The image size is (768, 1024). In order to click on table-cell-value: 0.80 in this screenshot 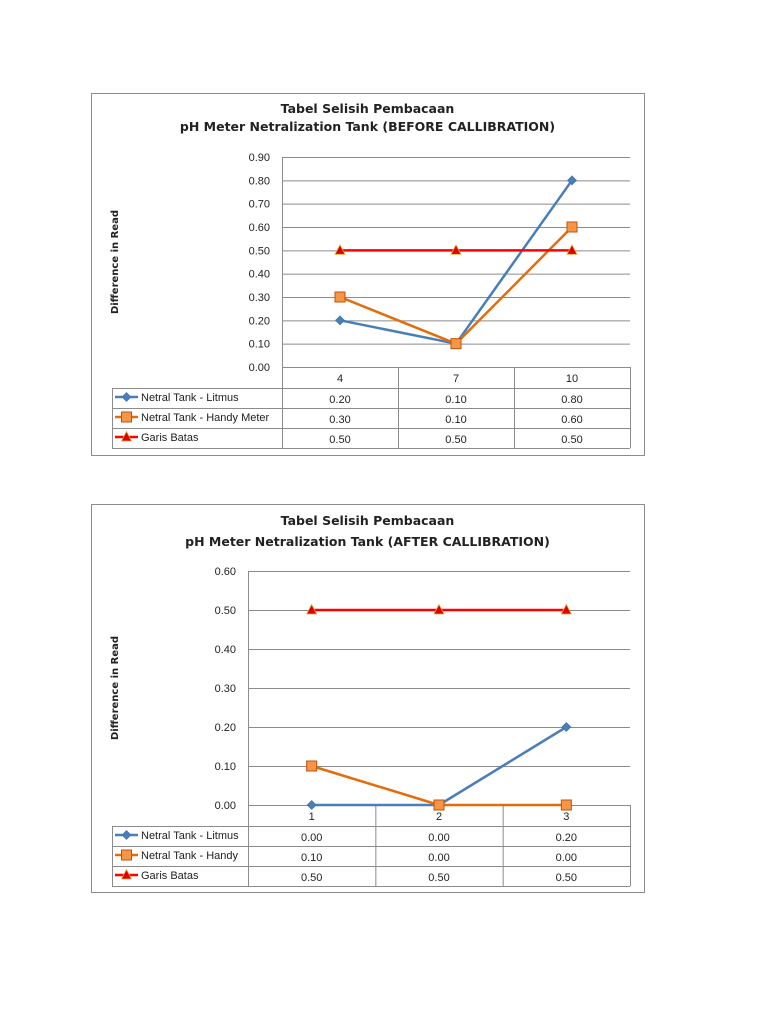, I will do `click(571, 400)`.